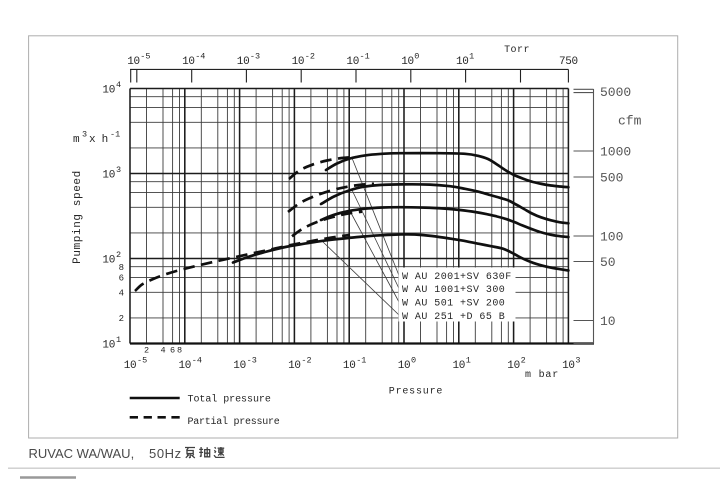  I want to click on svg-text: 500, so click(611, 178).